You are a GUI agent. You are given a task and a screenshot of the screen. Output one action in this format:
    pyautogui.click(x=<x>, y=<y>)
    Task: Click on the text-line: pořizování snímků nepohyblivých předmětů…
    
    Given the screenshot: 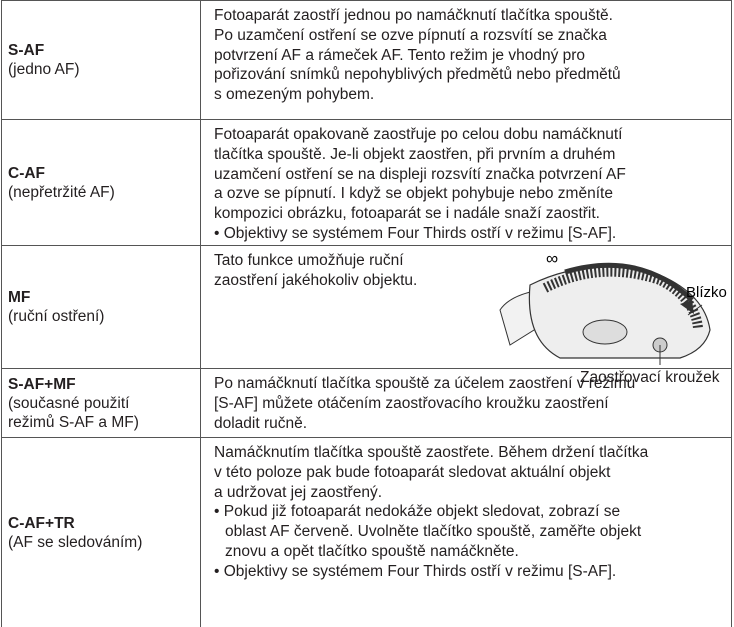 What is the action you would take?
    pyautogui.click(x=417, y=75)
    